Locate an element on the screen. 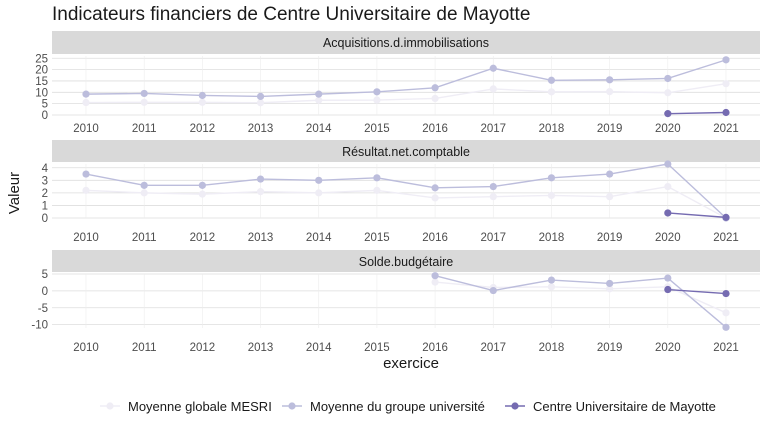  y-tick-label: 2 is located at coordinates (45, 194).